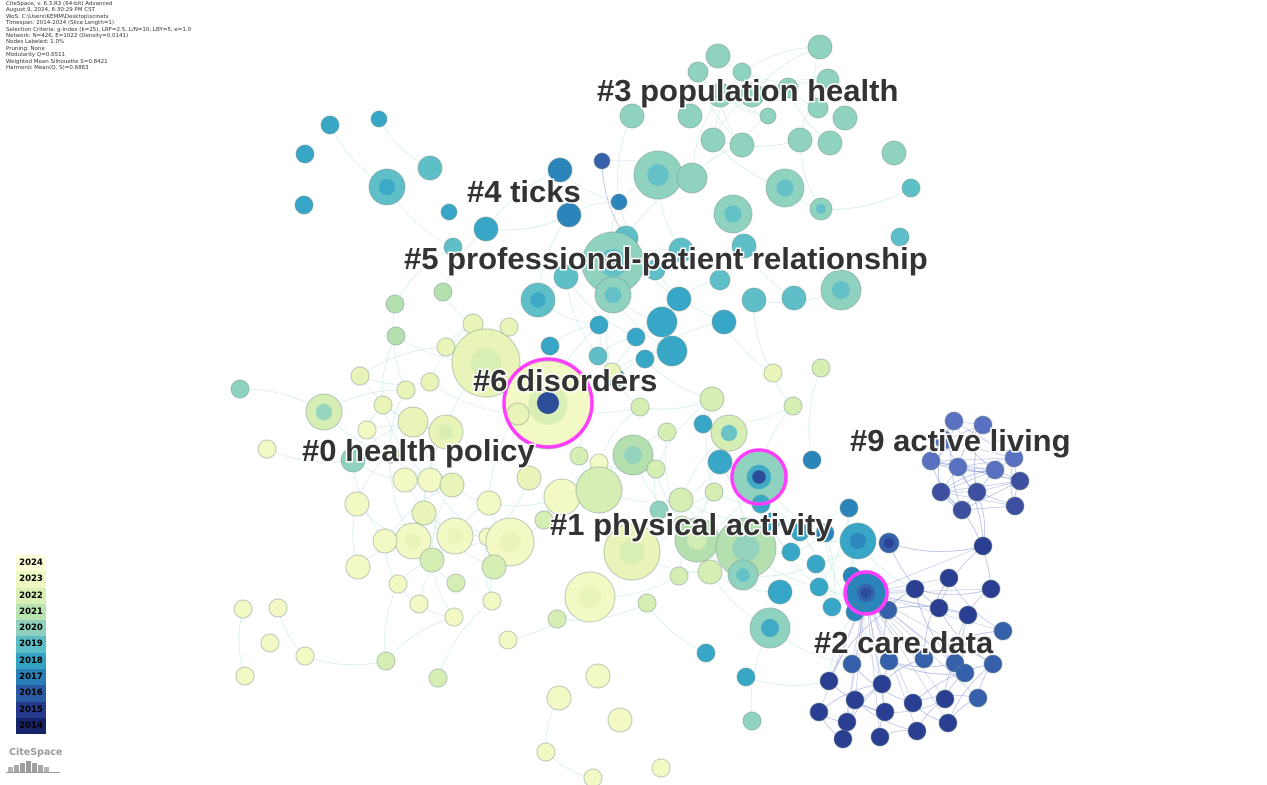 The width and height of the screenshot is (1267, 785). I want to click on cluster-label-4: #4 ticks, so click(524, 192).